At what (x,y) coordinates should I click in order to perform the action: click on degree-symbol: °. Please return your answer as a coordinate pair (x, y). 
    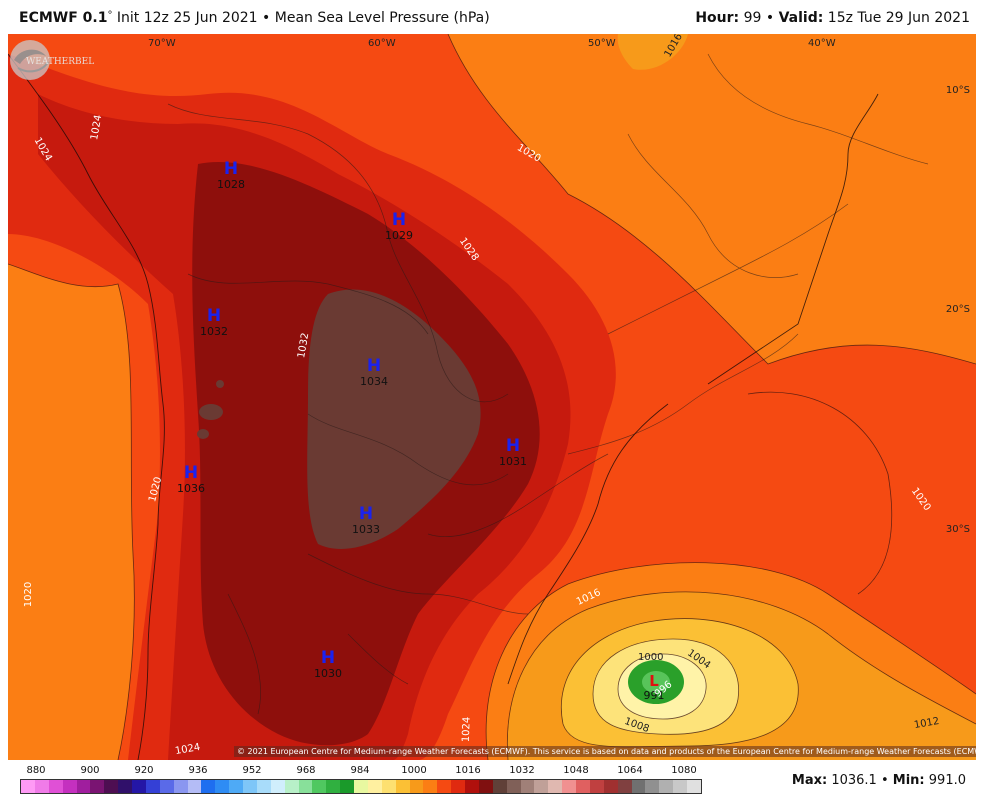
    Looking at the image, I should click on (110, 15).